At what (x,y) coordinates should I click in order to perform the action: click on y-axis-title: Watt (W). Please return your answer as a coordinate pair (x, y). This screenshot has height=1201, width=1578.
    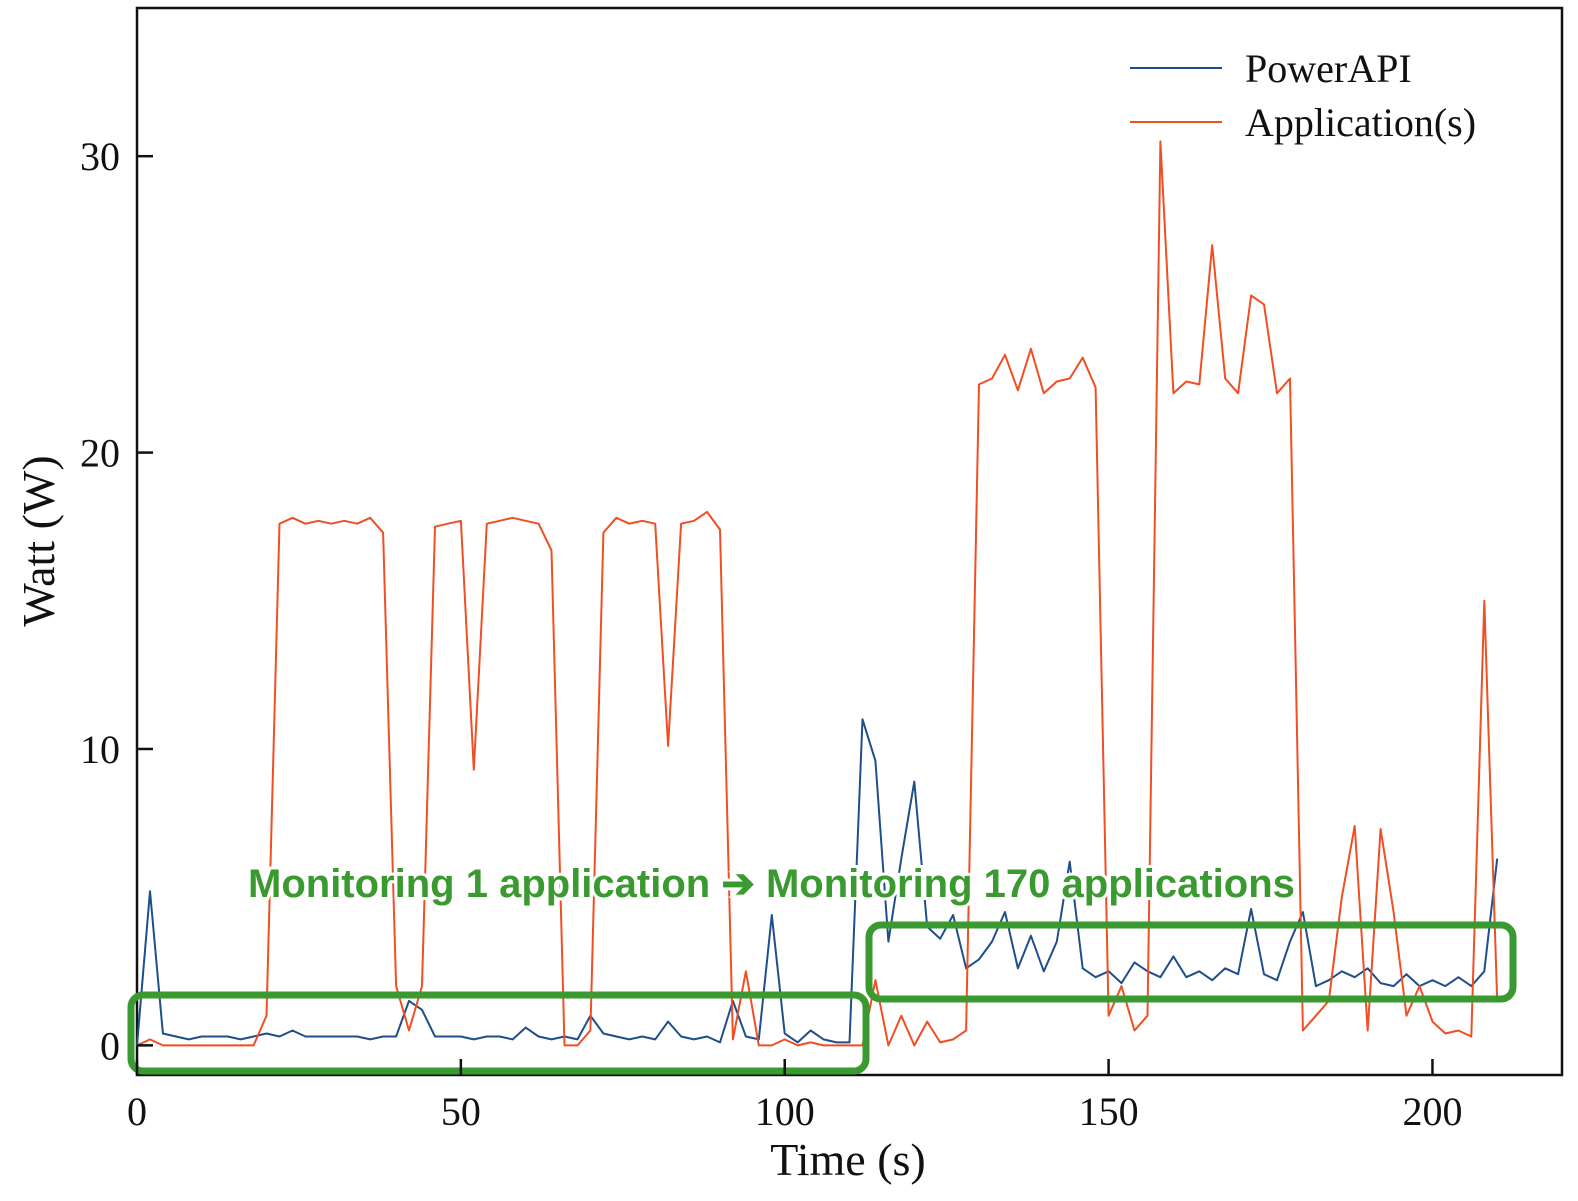
    Looking at the image, I should click on (38, 540).